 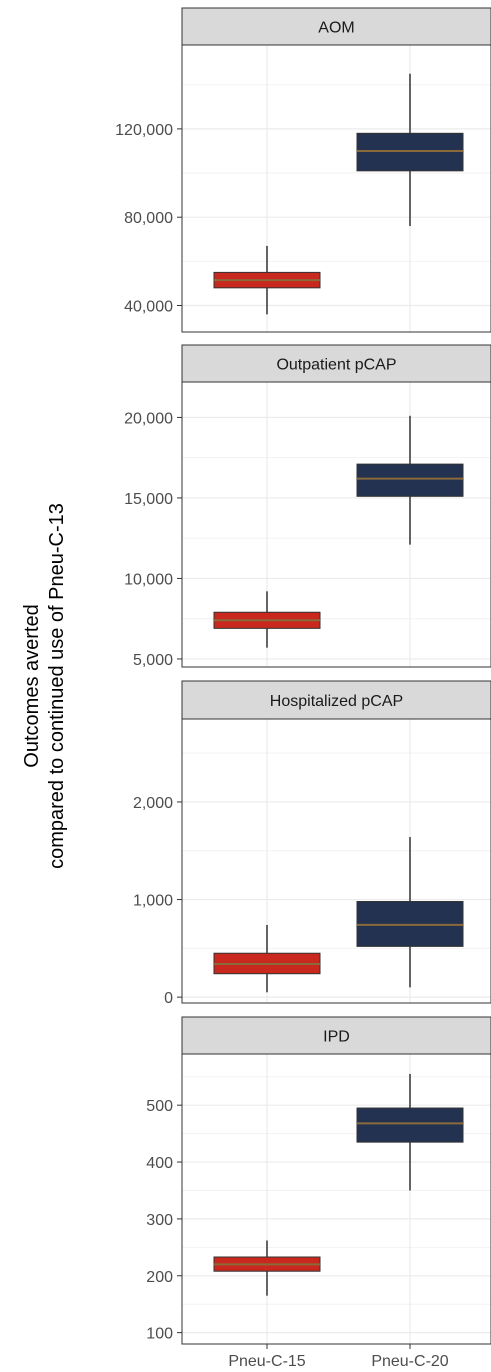 I want to click on y-tick-label: 15,000, so click(x=148, y=499).